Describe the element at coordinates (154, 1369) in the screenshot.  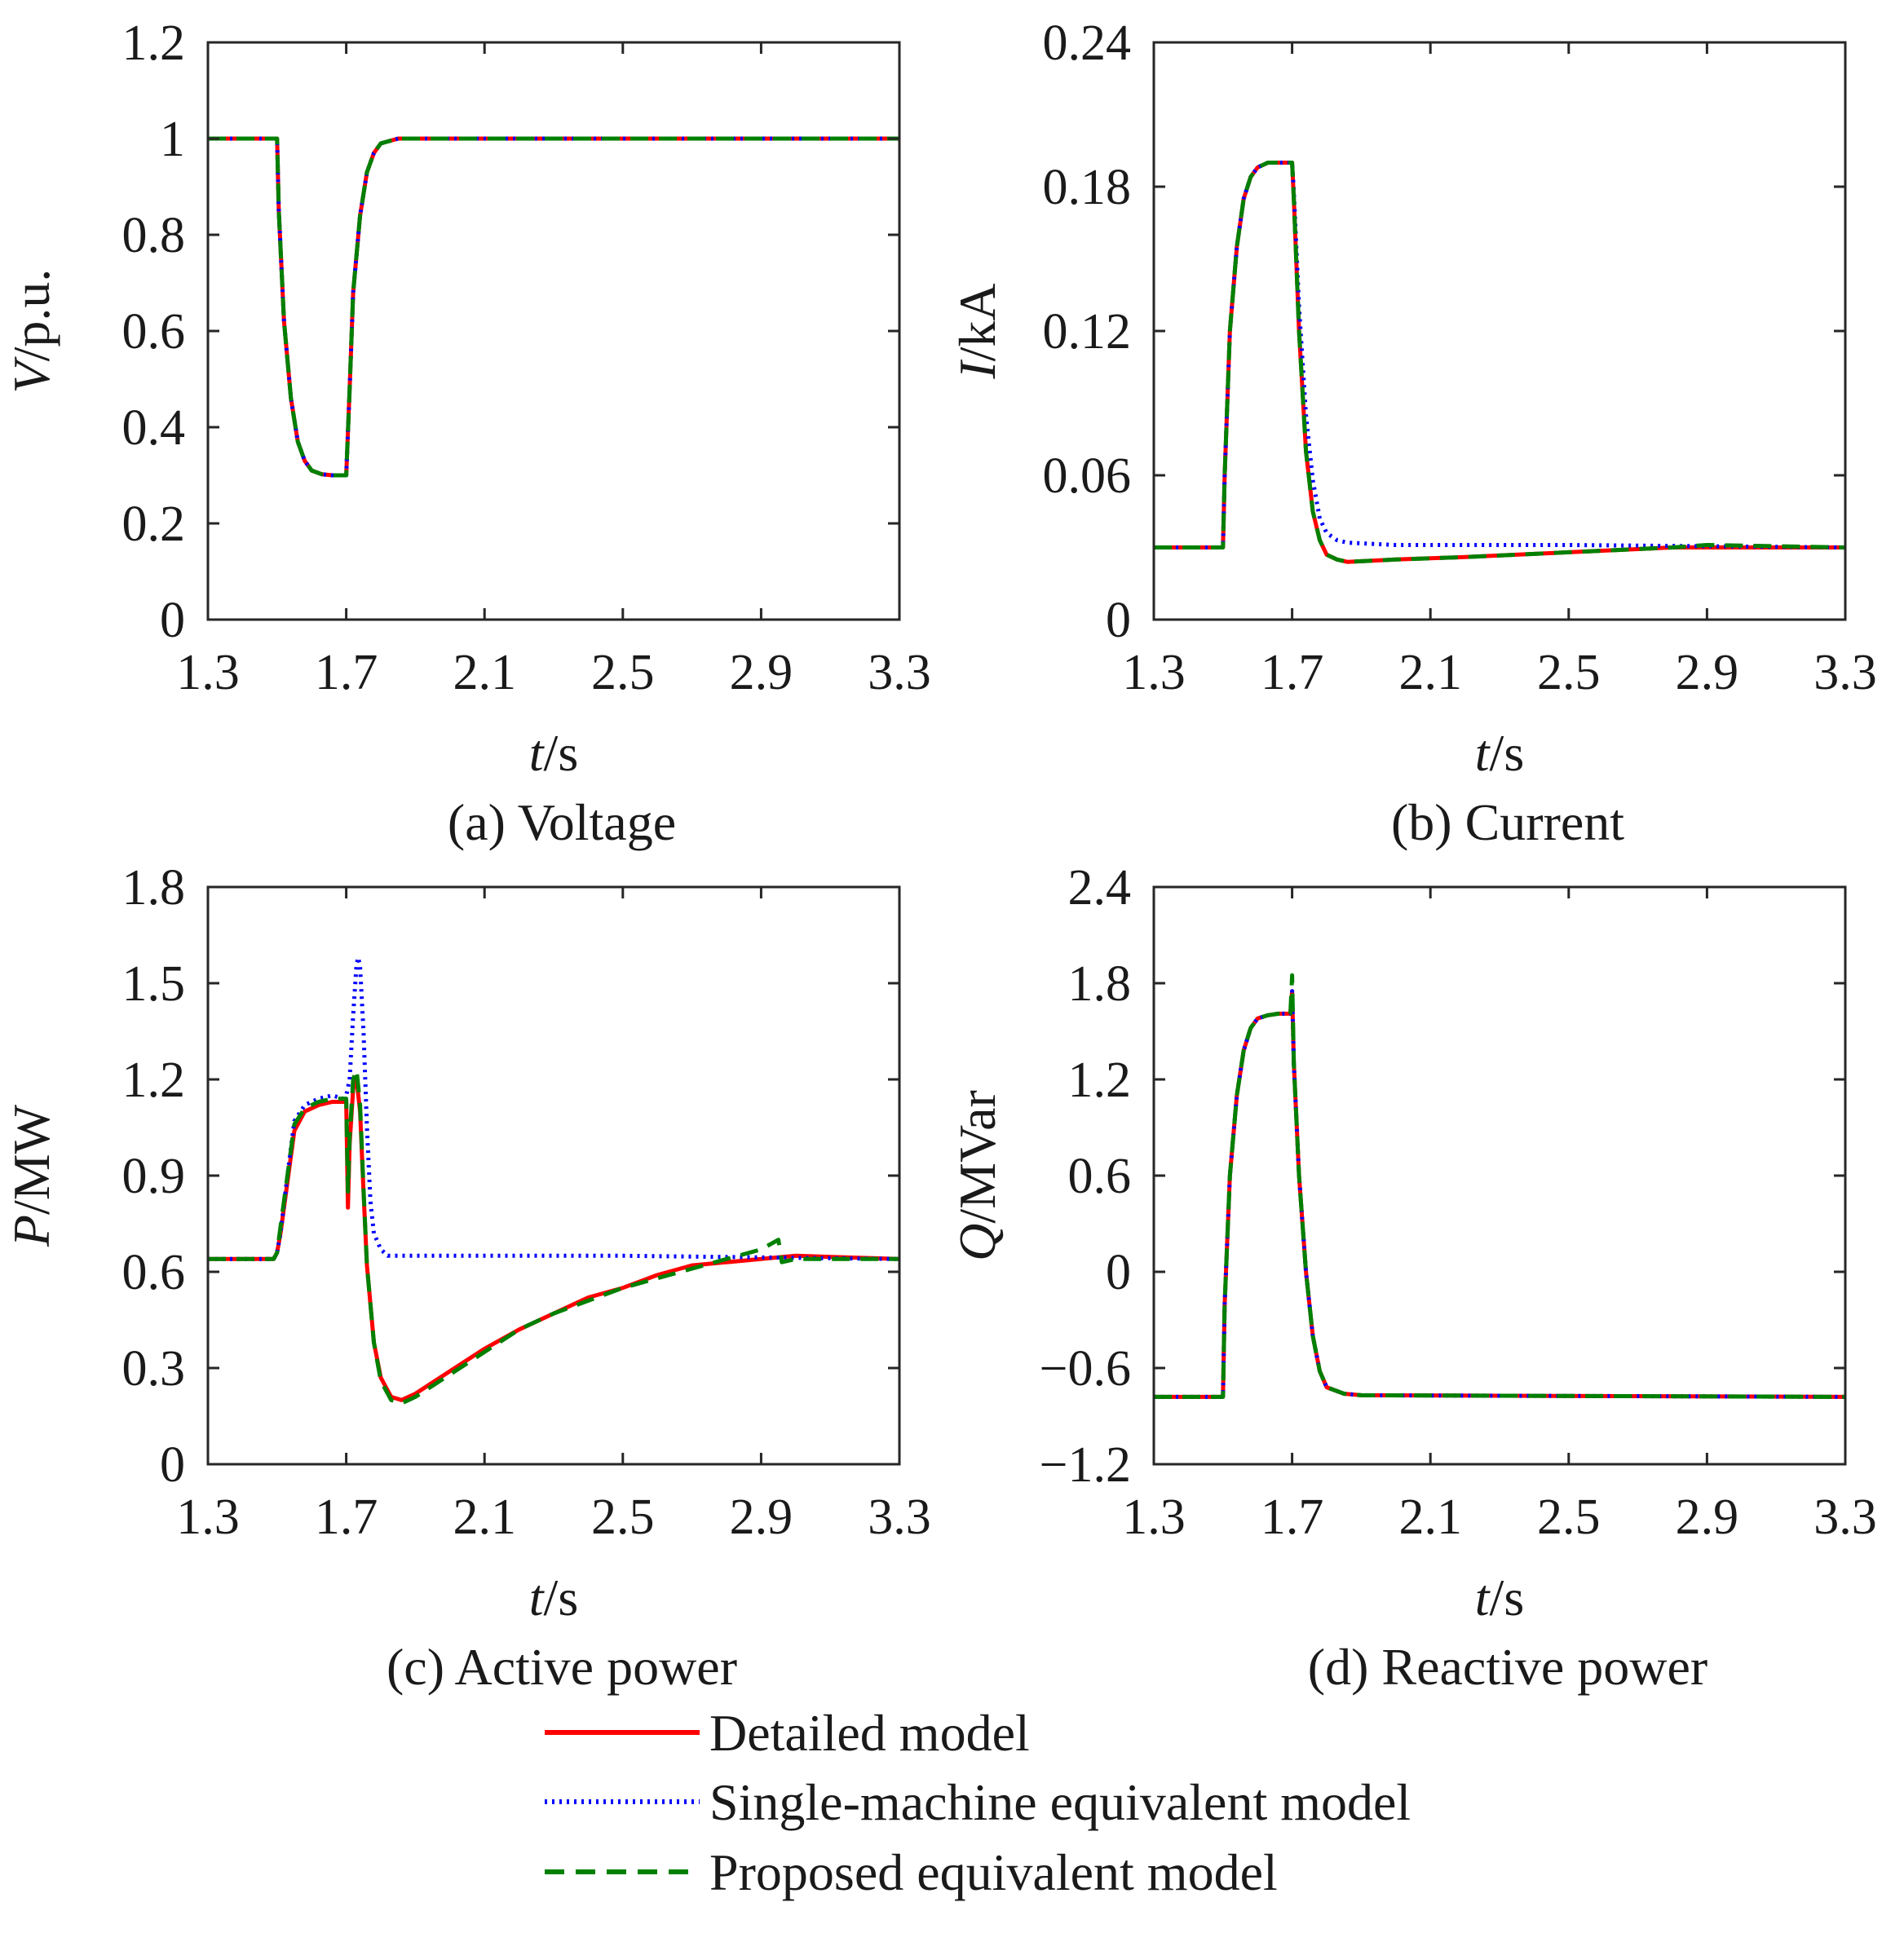
I see `panel-c-ytick-label: 0.3` at that location.